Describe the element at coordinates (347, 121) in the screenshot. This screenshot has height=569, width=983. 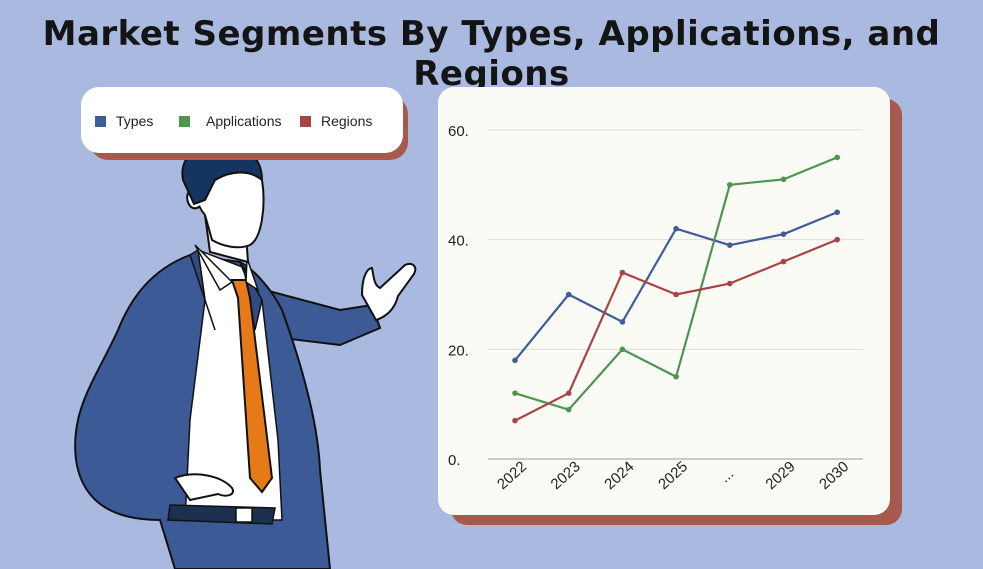
I see `legend-label-regions: Regions` at that location.